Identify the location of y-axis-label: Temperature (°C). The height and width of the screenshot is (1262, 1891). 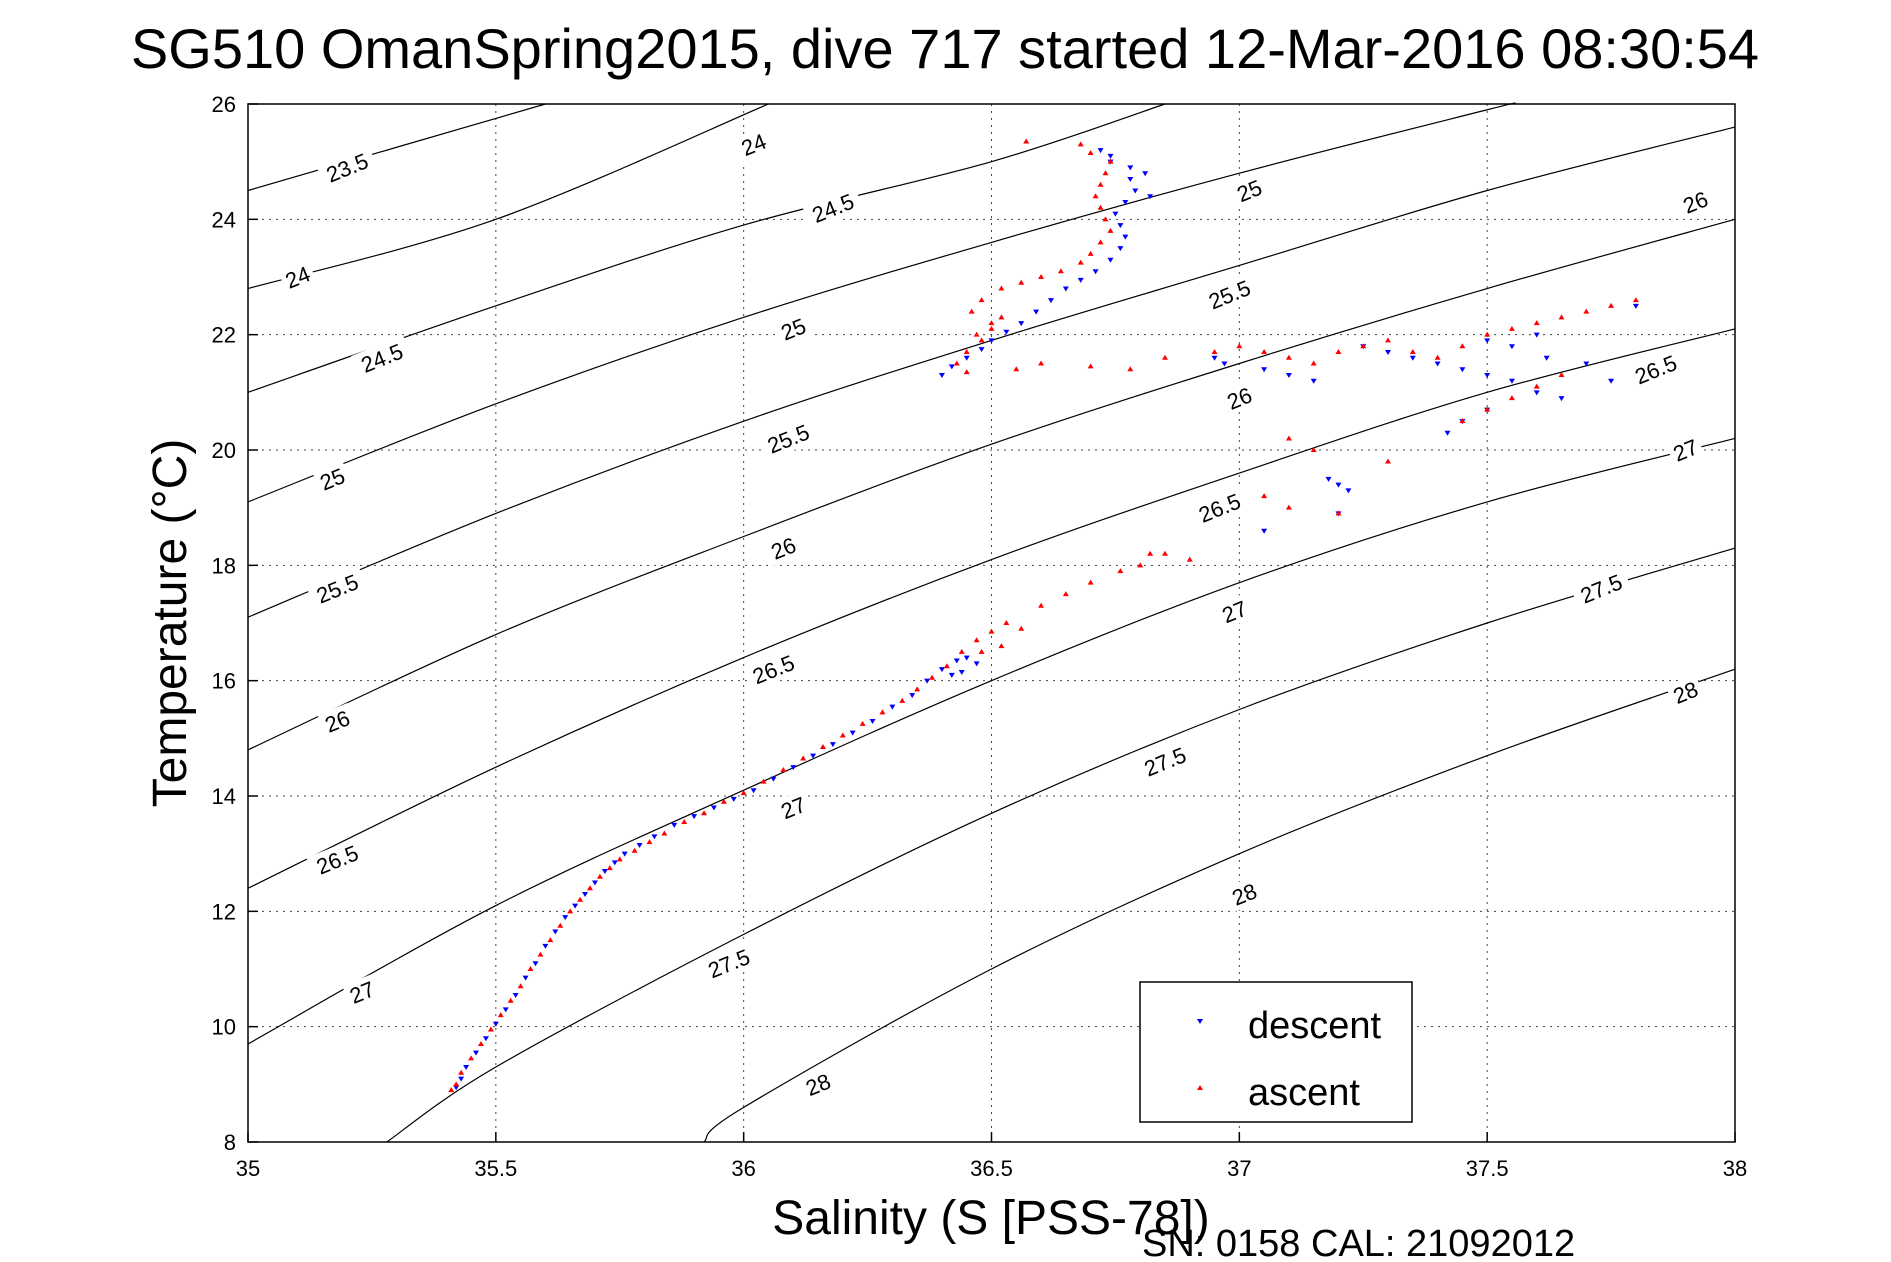
(170, 623).